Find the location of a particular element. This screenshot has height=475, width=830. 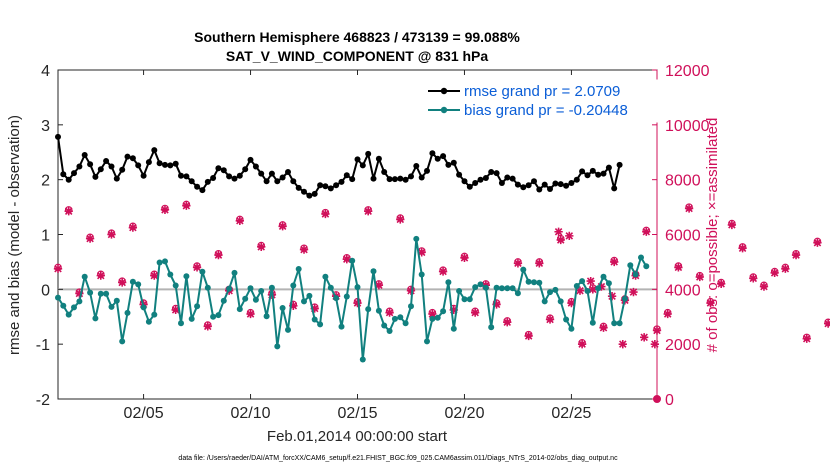

y-tick-label: -2 is located at coordinates (43, 400).